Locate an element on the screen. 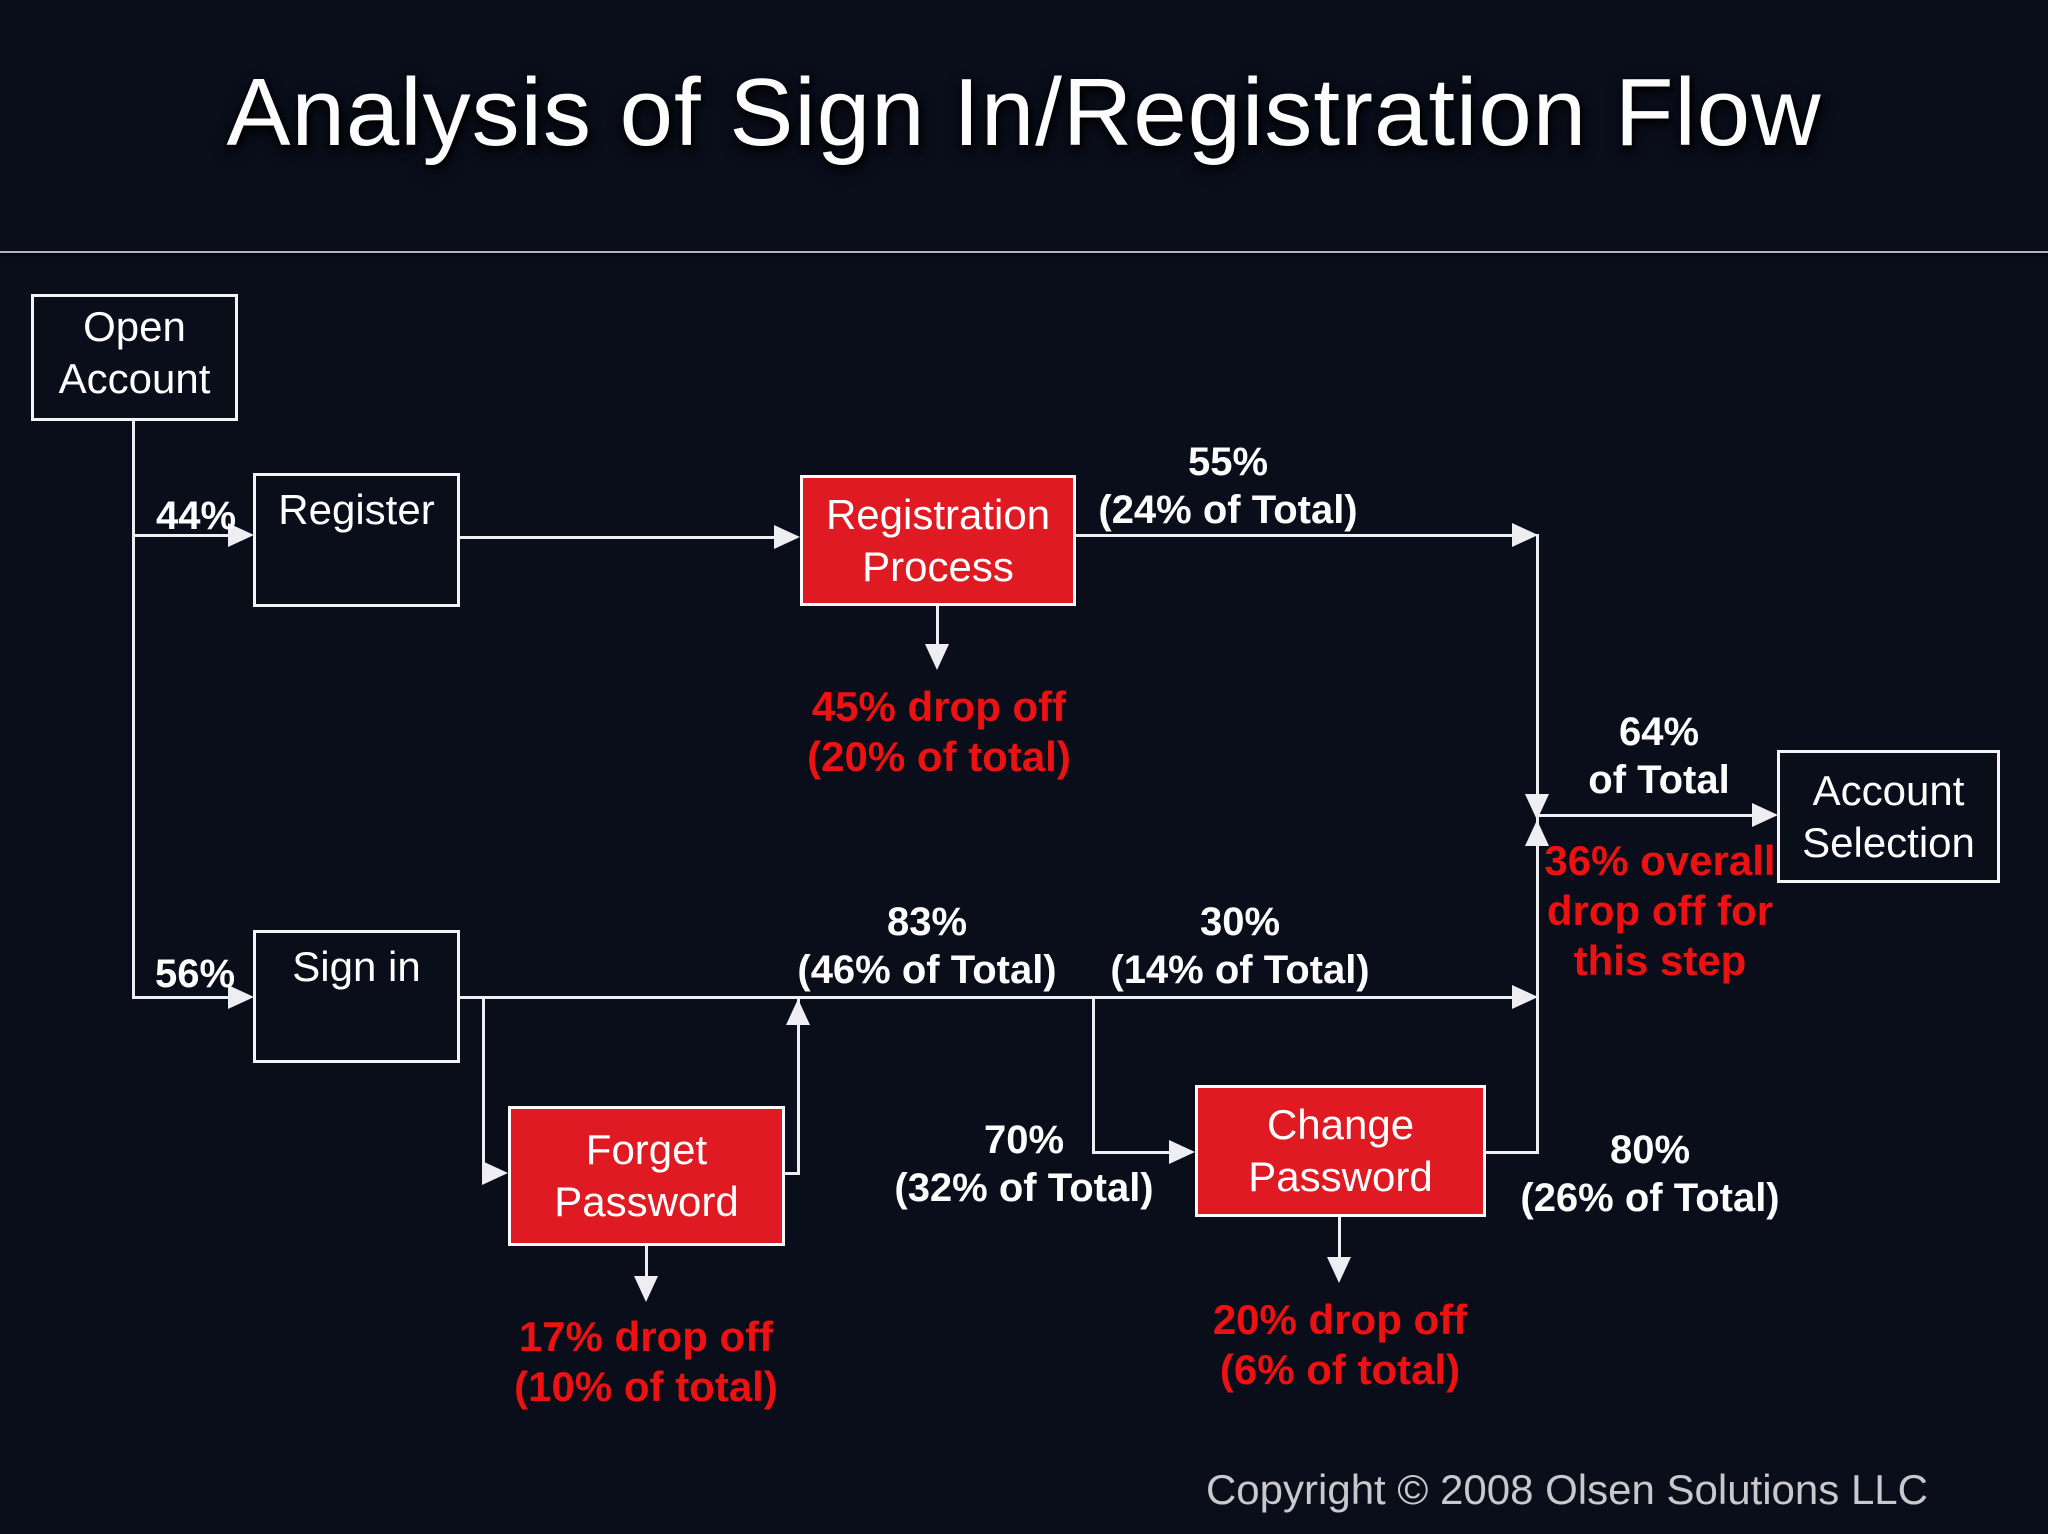 The height and width of the screenshot is (1534, 2048). connector-change-out is located at coordinates (1512, 1152).